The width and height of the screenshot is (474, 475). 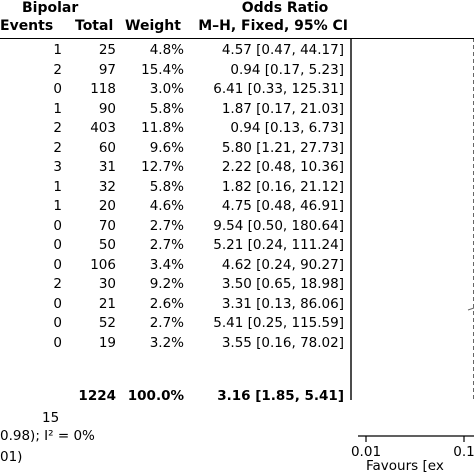 What do you see at coordinates (278, 245) in the screenshot?
I see `study-odds-ratio: 5.21 [0.24, 111.24]` at bounding box center [278, 245].